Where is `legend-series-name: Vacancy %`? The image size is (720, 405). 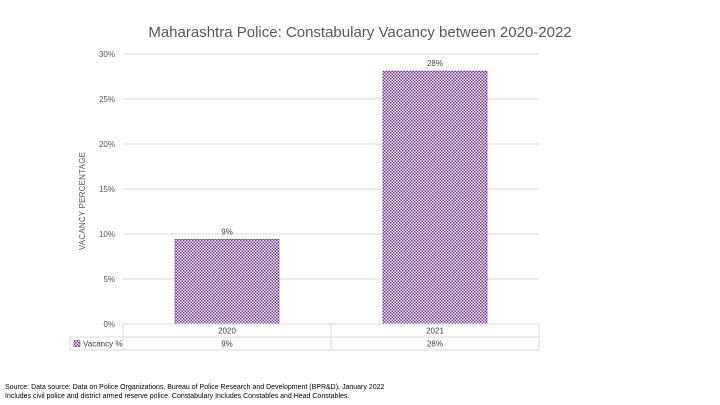
legend-series-name: Vacancy % is located at coordinates (102, 344).